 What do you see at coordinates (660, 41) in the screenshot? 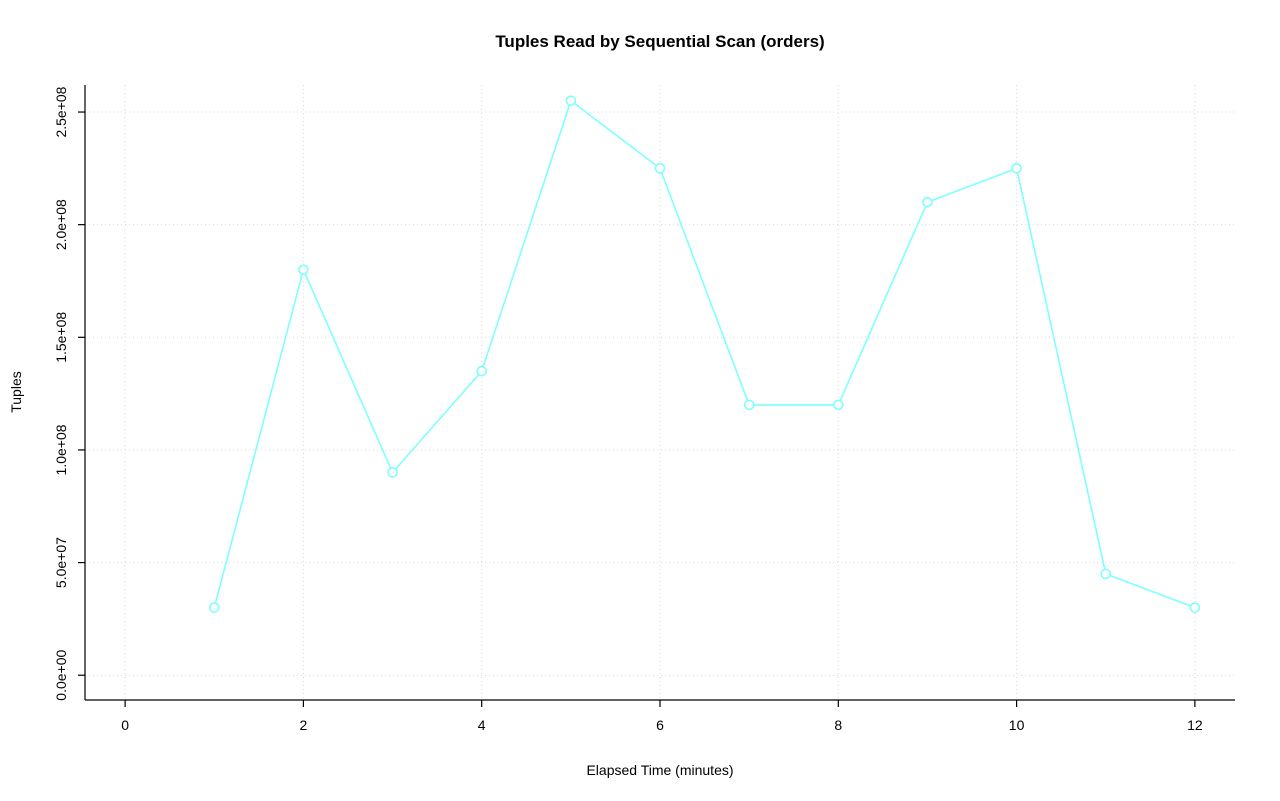
I see `chart-title: Tuples Read by Sequential Scan (orders)` at bounding box center [660, 41].